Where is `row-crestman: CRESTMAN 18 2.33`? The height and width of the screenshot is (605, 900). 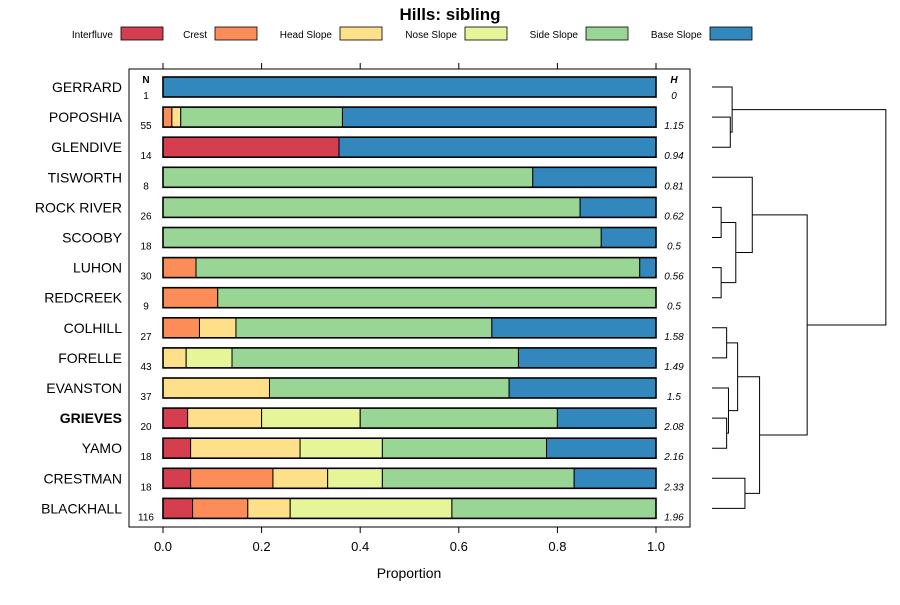 row-crestman: CRESTMAN 18 2.33 is located at coordinates (363, 480).